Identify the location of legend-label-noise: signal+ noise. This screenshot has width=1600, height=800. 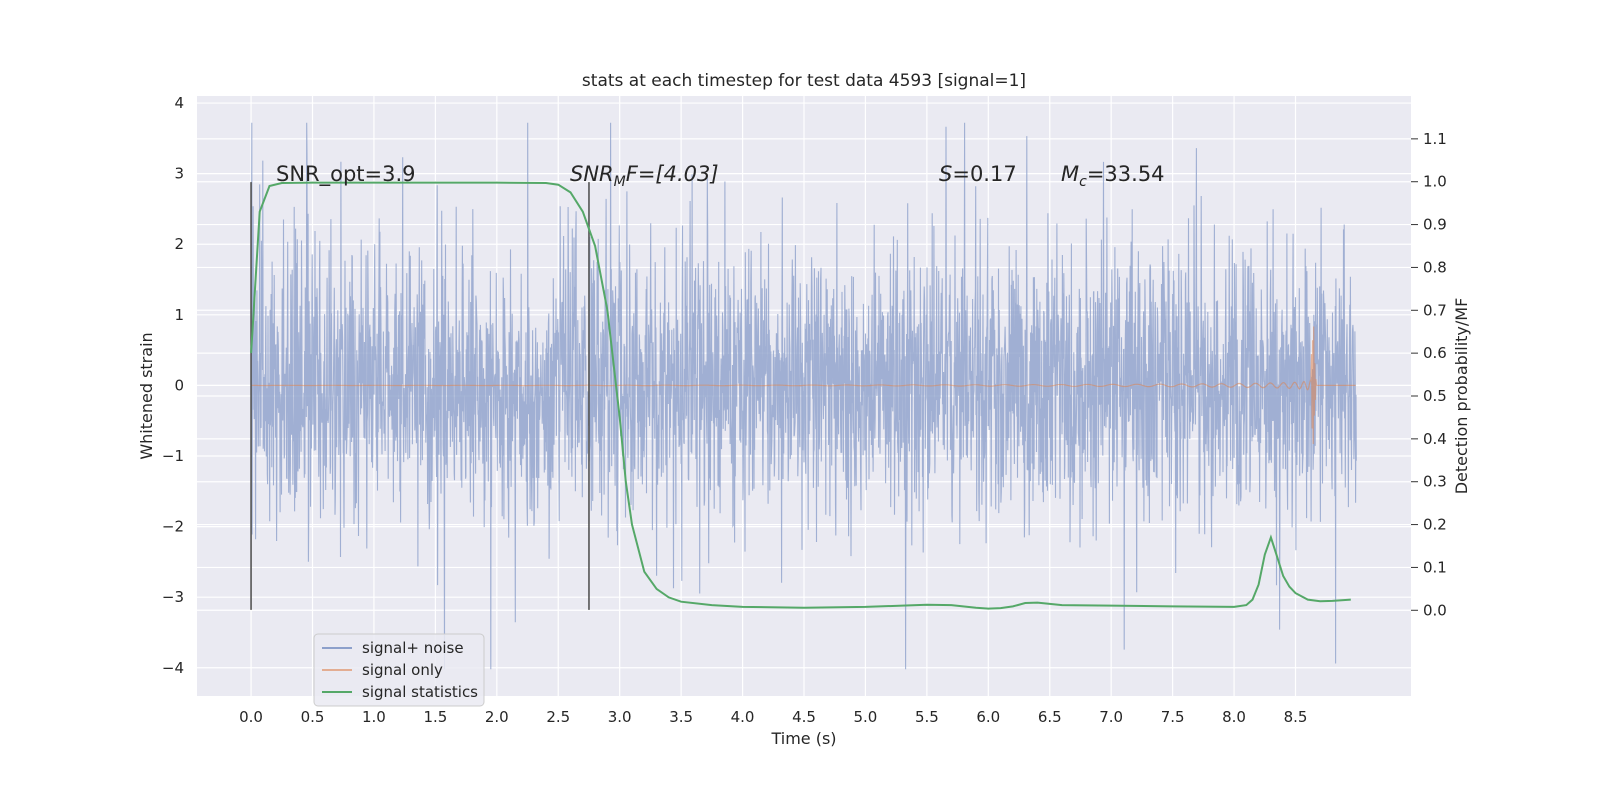
(413, 648).